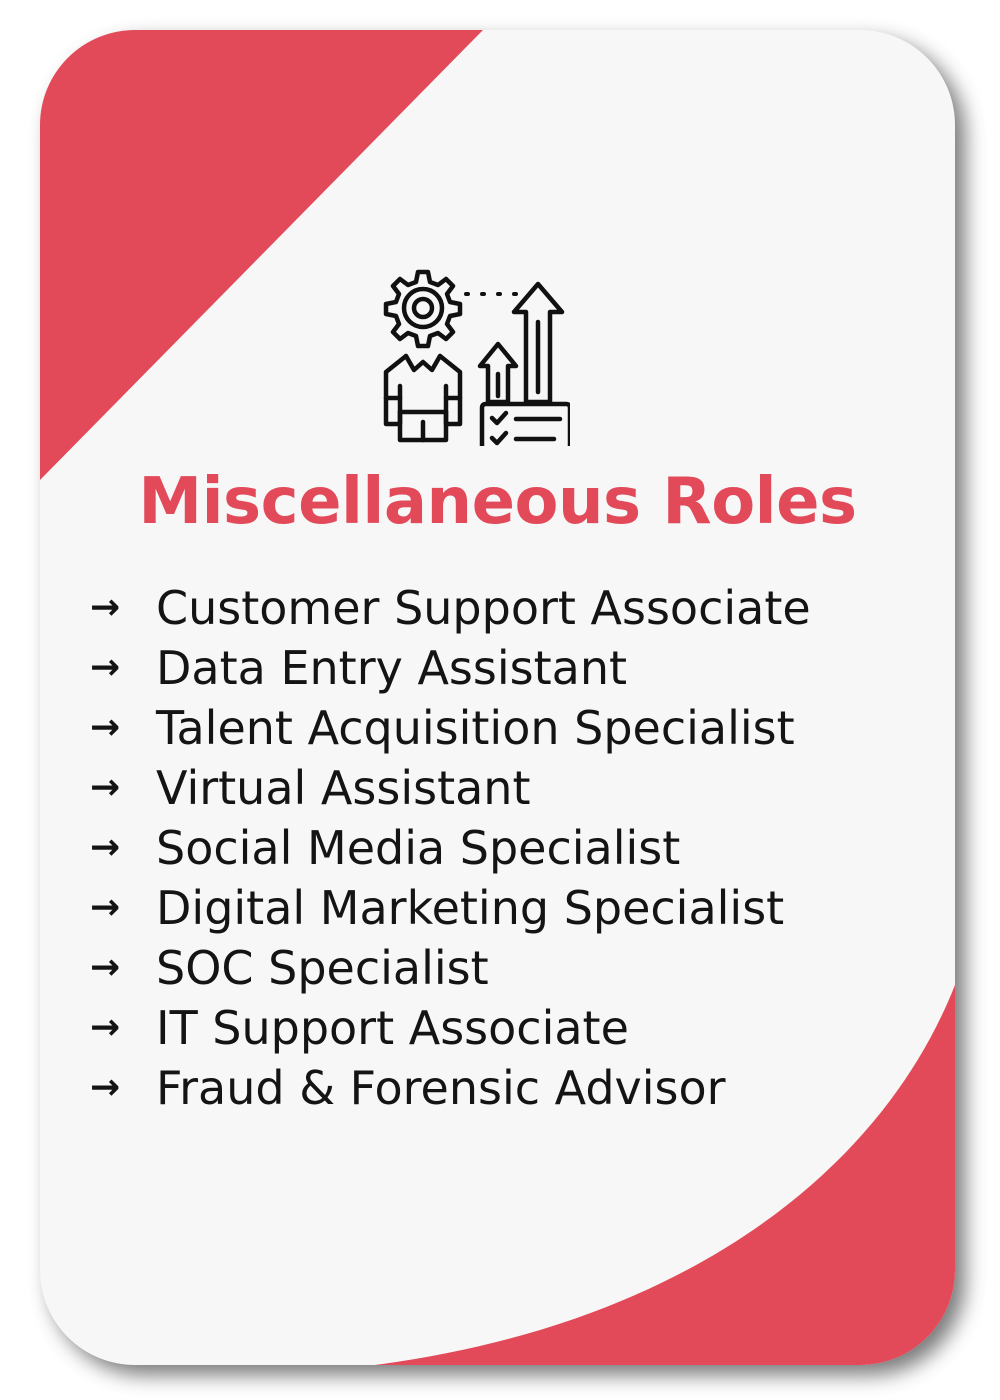 This screenshot has height=1400, width=1000. Describe the element at coordinates (322, 968) in the screenshot. I see `role-label: SOC Specialist` at that location.